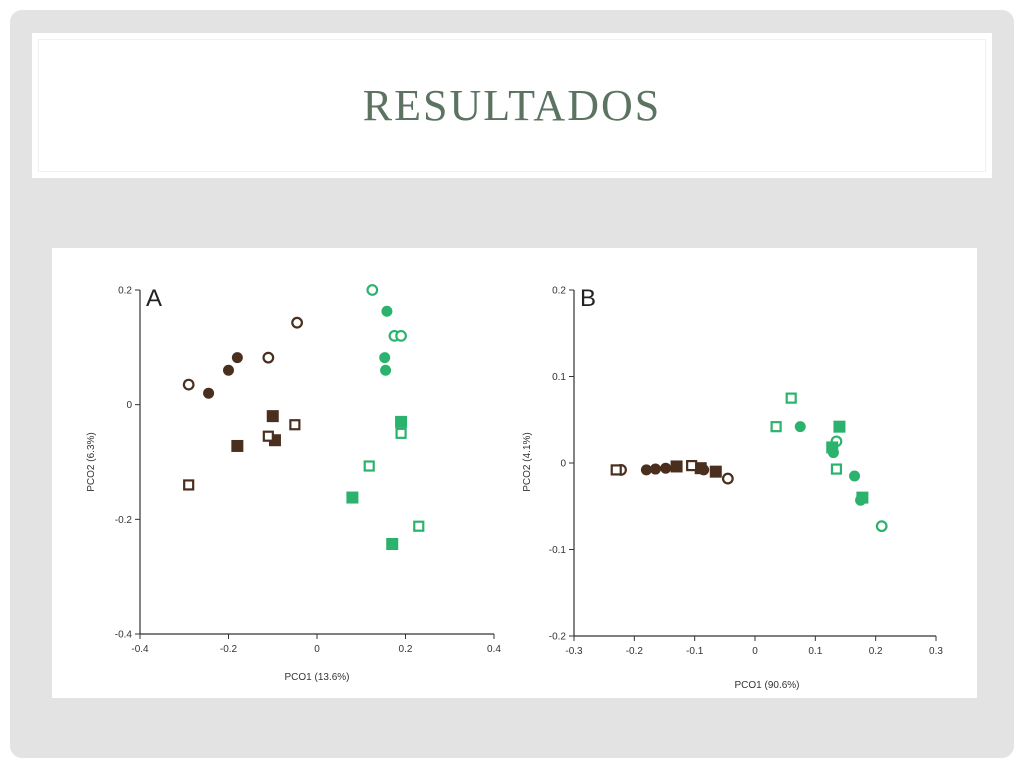 The height and width of the screenshot is (768, 1024). I want to click on y-tick-label: 0.1, so click(559, 377).